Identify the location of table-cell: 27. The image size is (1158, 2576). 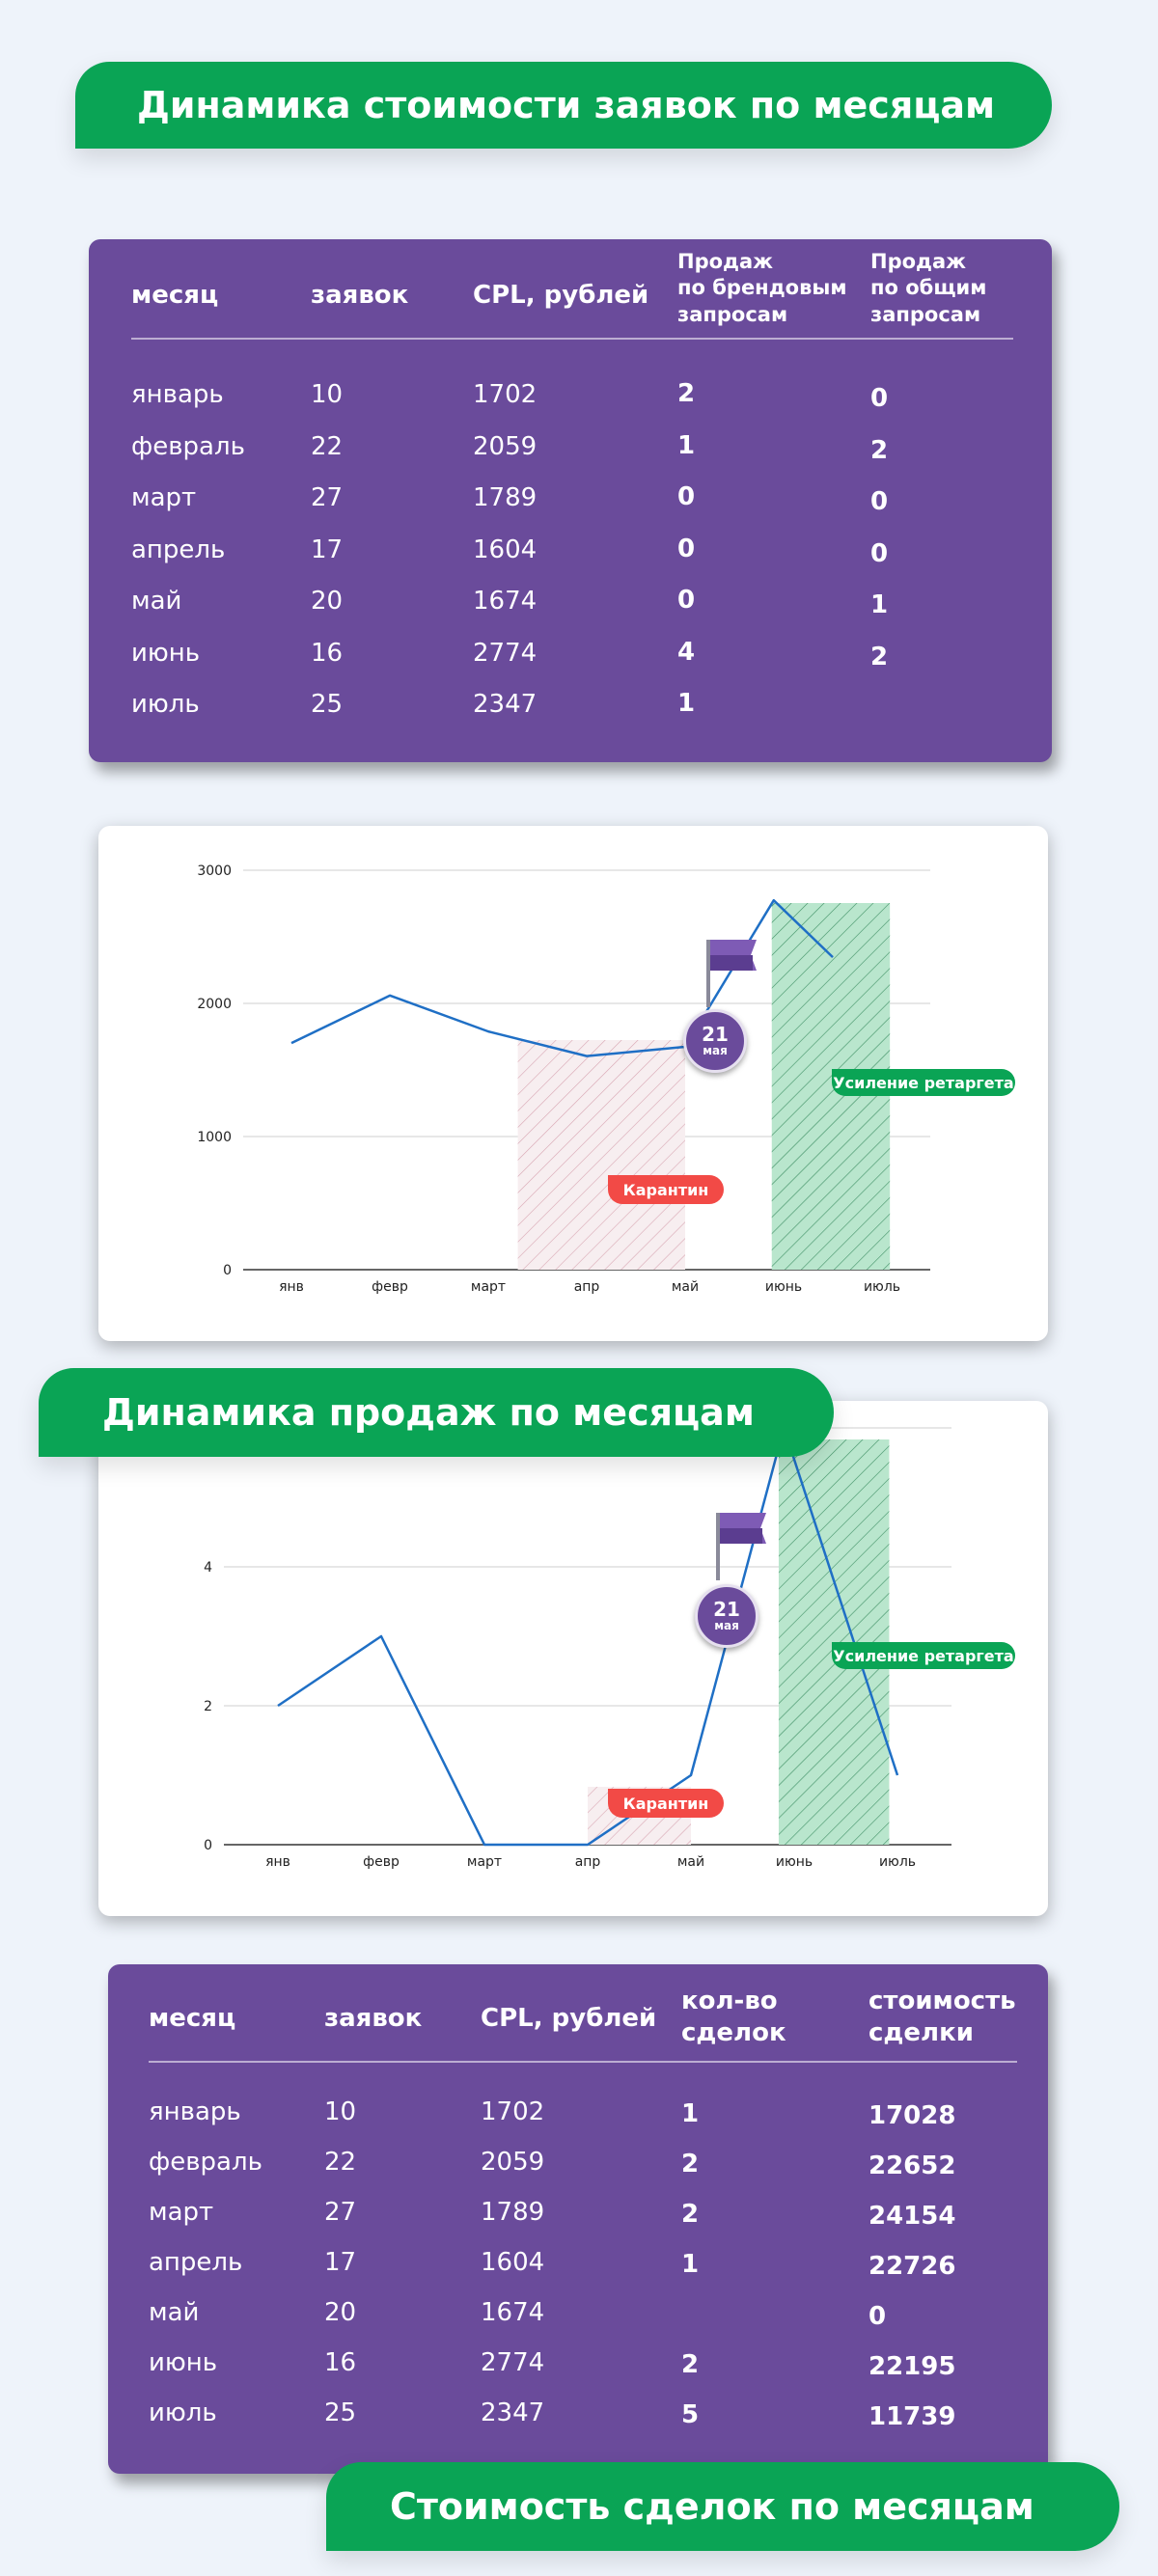
(340, 2213).